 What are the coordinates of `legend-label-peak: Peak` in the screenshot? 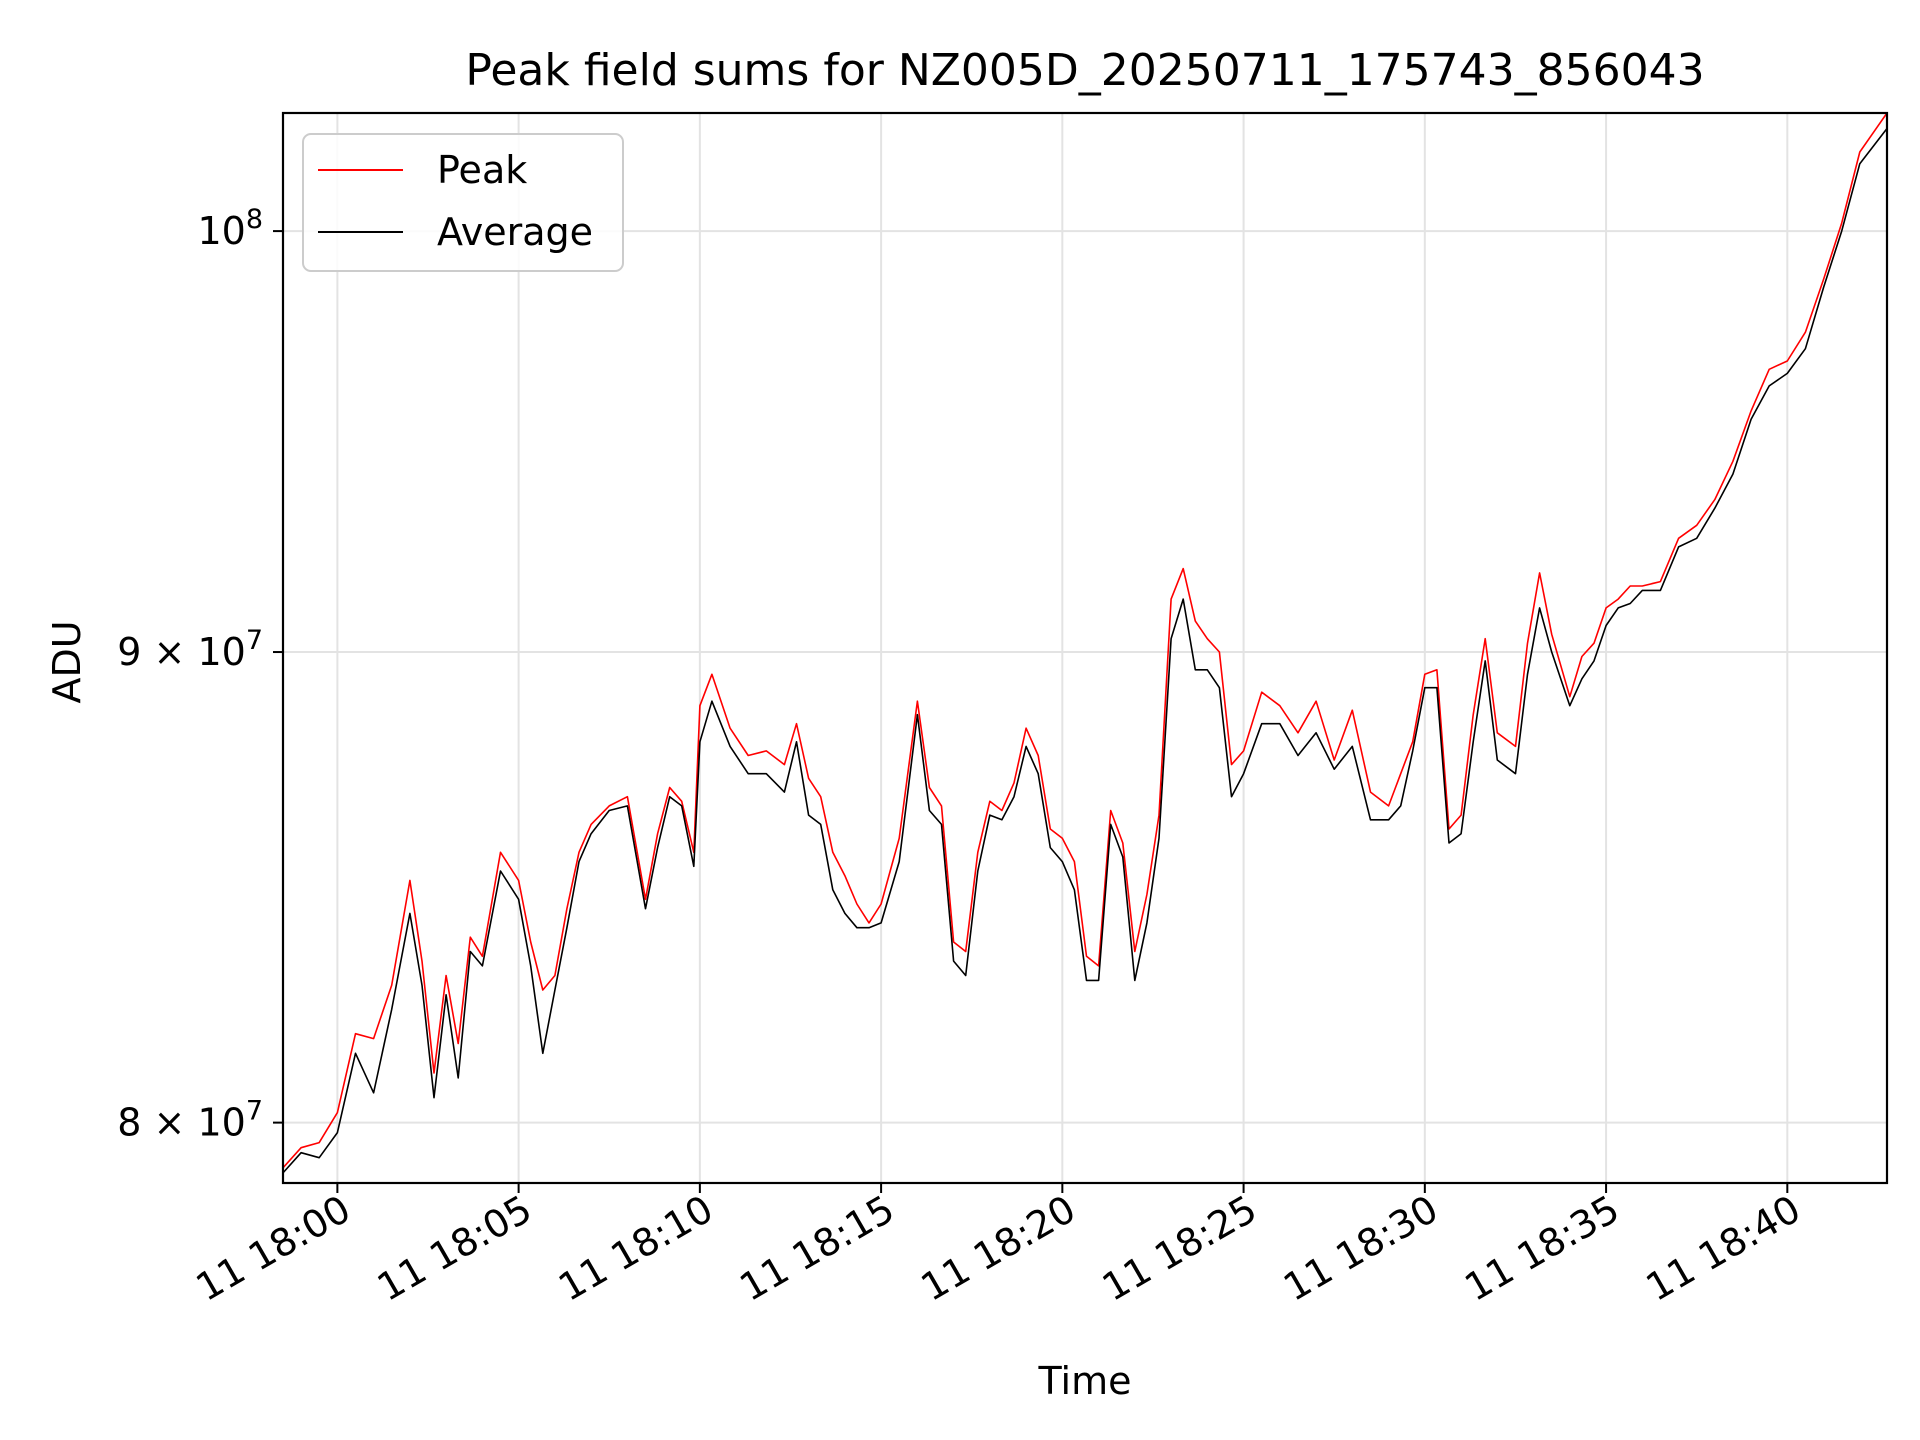 It's located at (482, 170).